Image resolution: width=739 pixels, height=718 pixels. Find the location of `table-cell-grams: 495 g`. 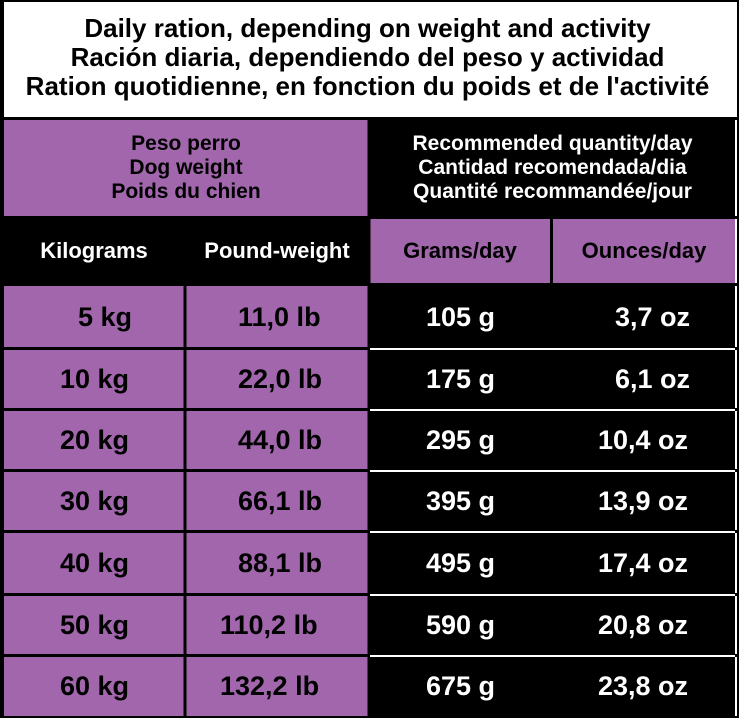

table-cell-grams: 495 g is located at coordinates (460, 563).